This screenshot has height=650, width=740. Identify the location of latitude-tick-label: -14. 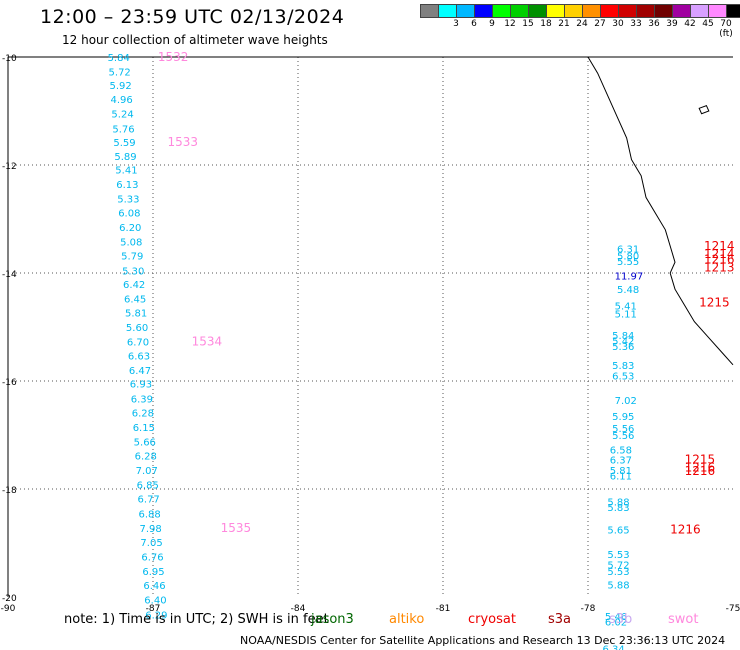
(9, 275).